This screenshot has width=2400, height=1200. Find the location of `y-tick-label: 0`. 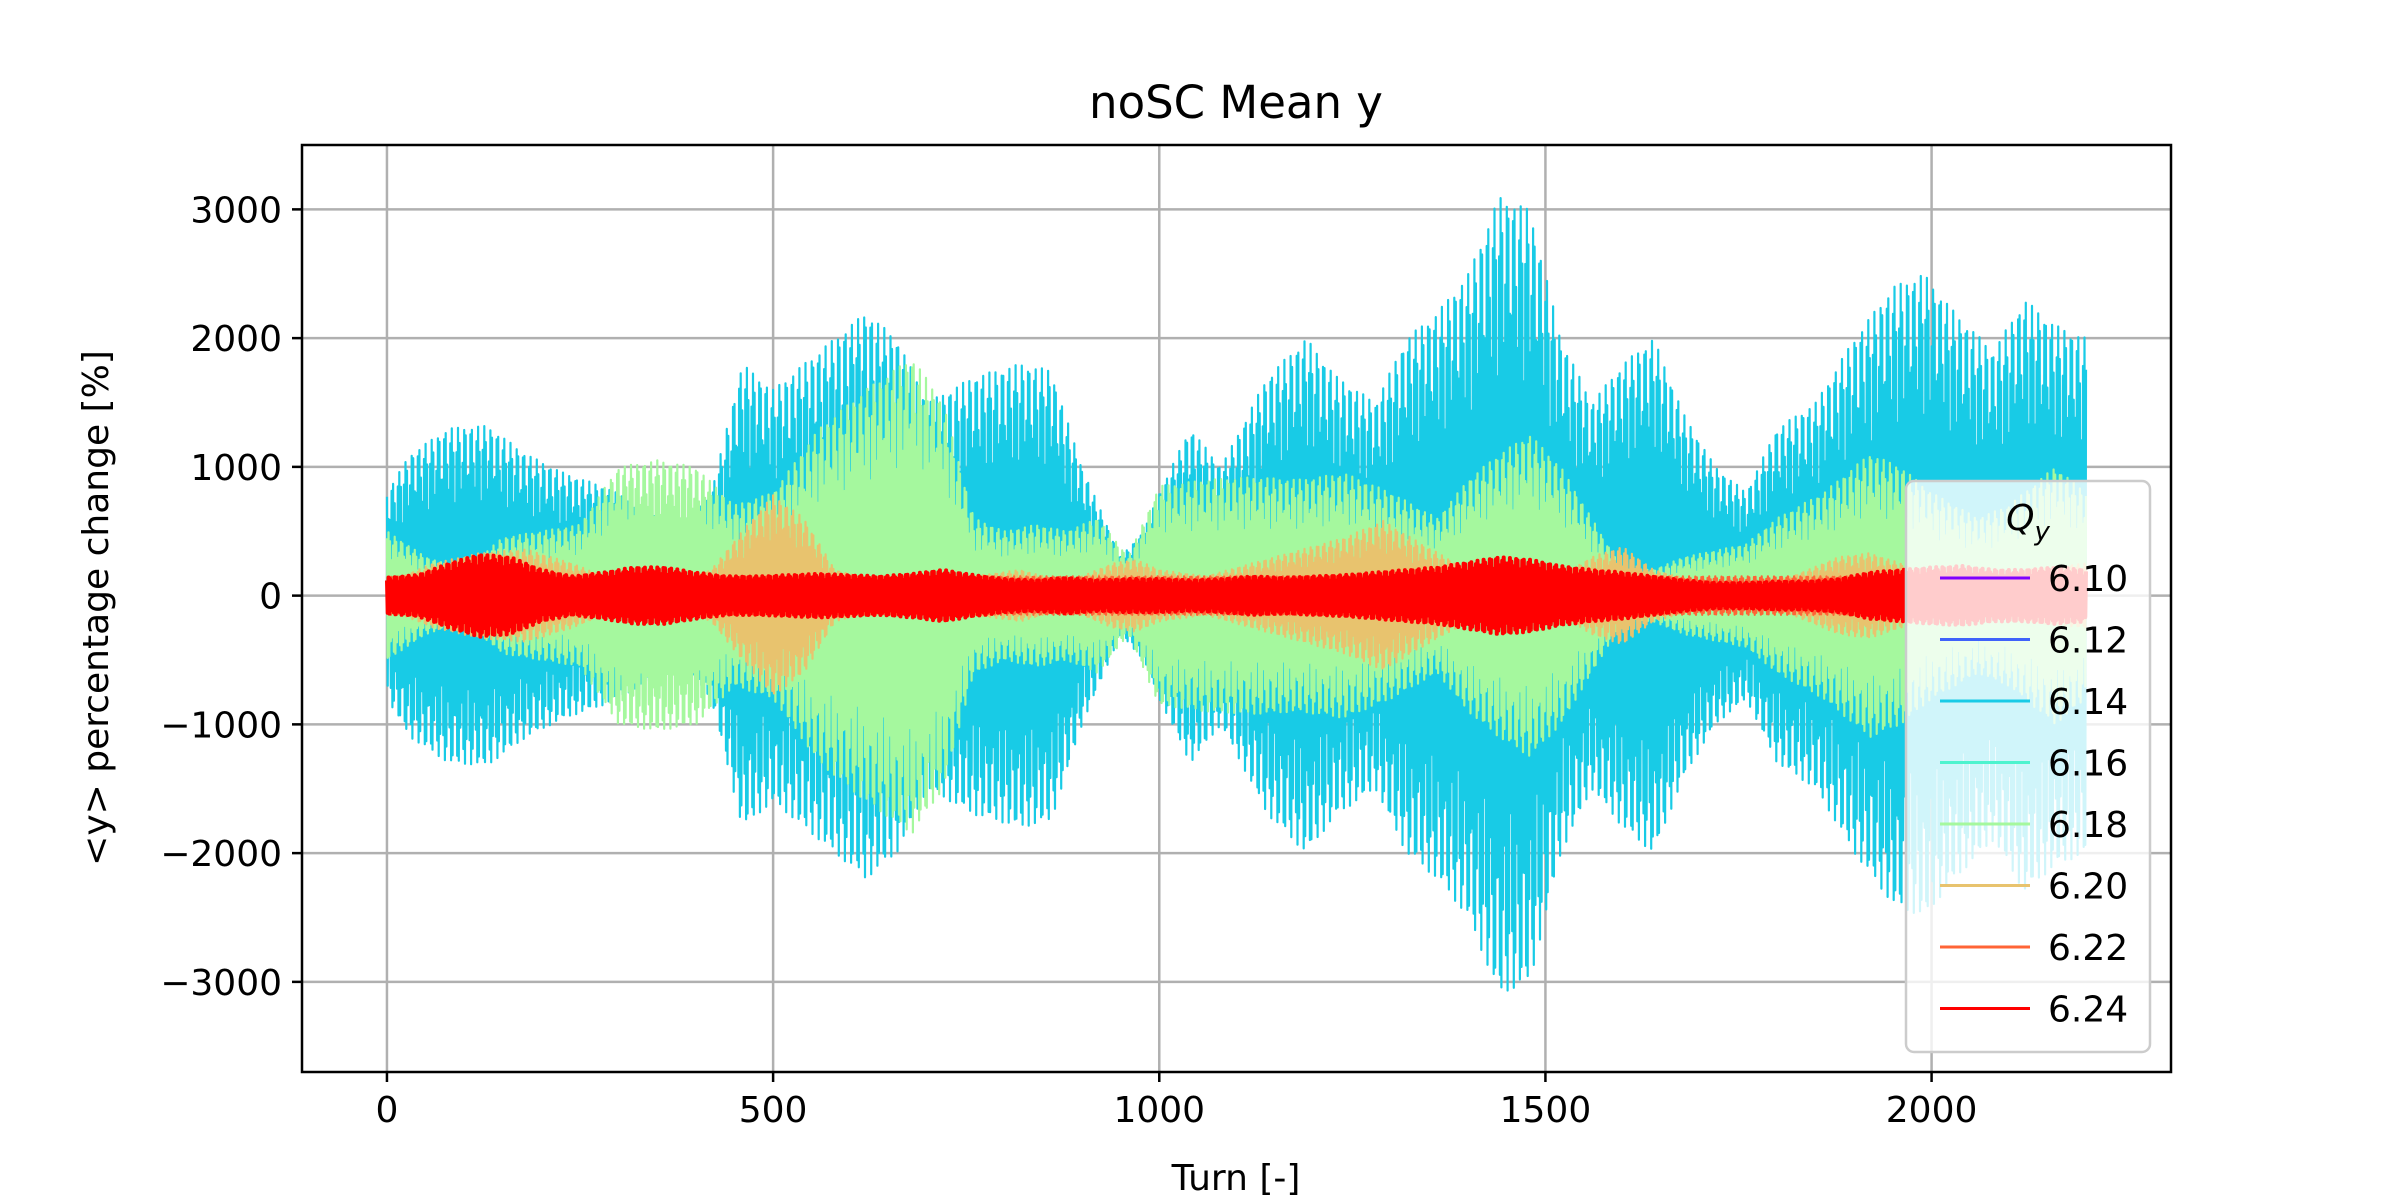

y-tick-label: 0 is located at coordinates (270, 597).